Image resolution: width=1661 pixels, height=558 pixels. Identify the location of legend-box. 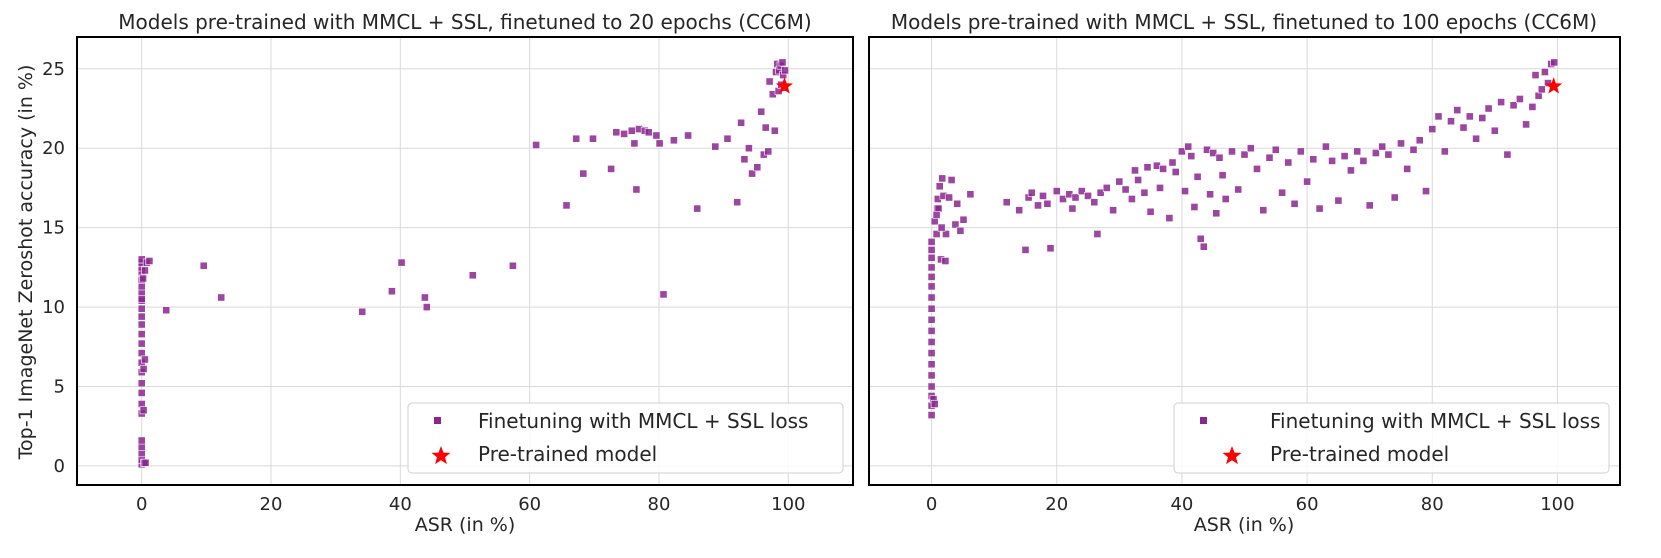
(625, 438).